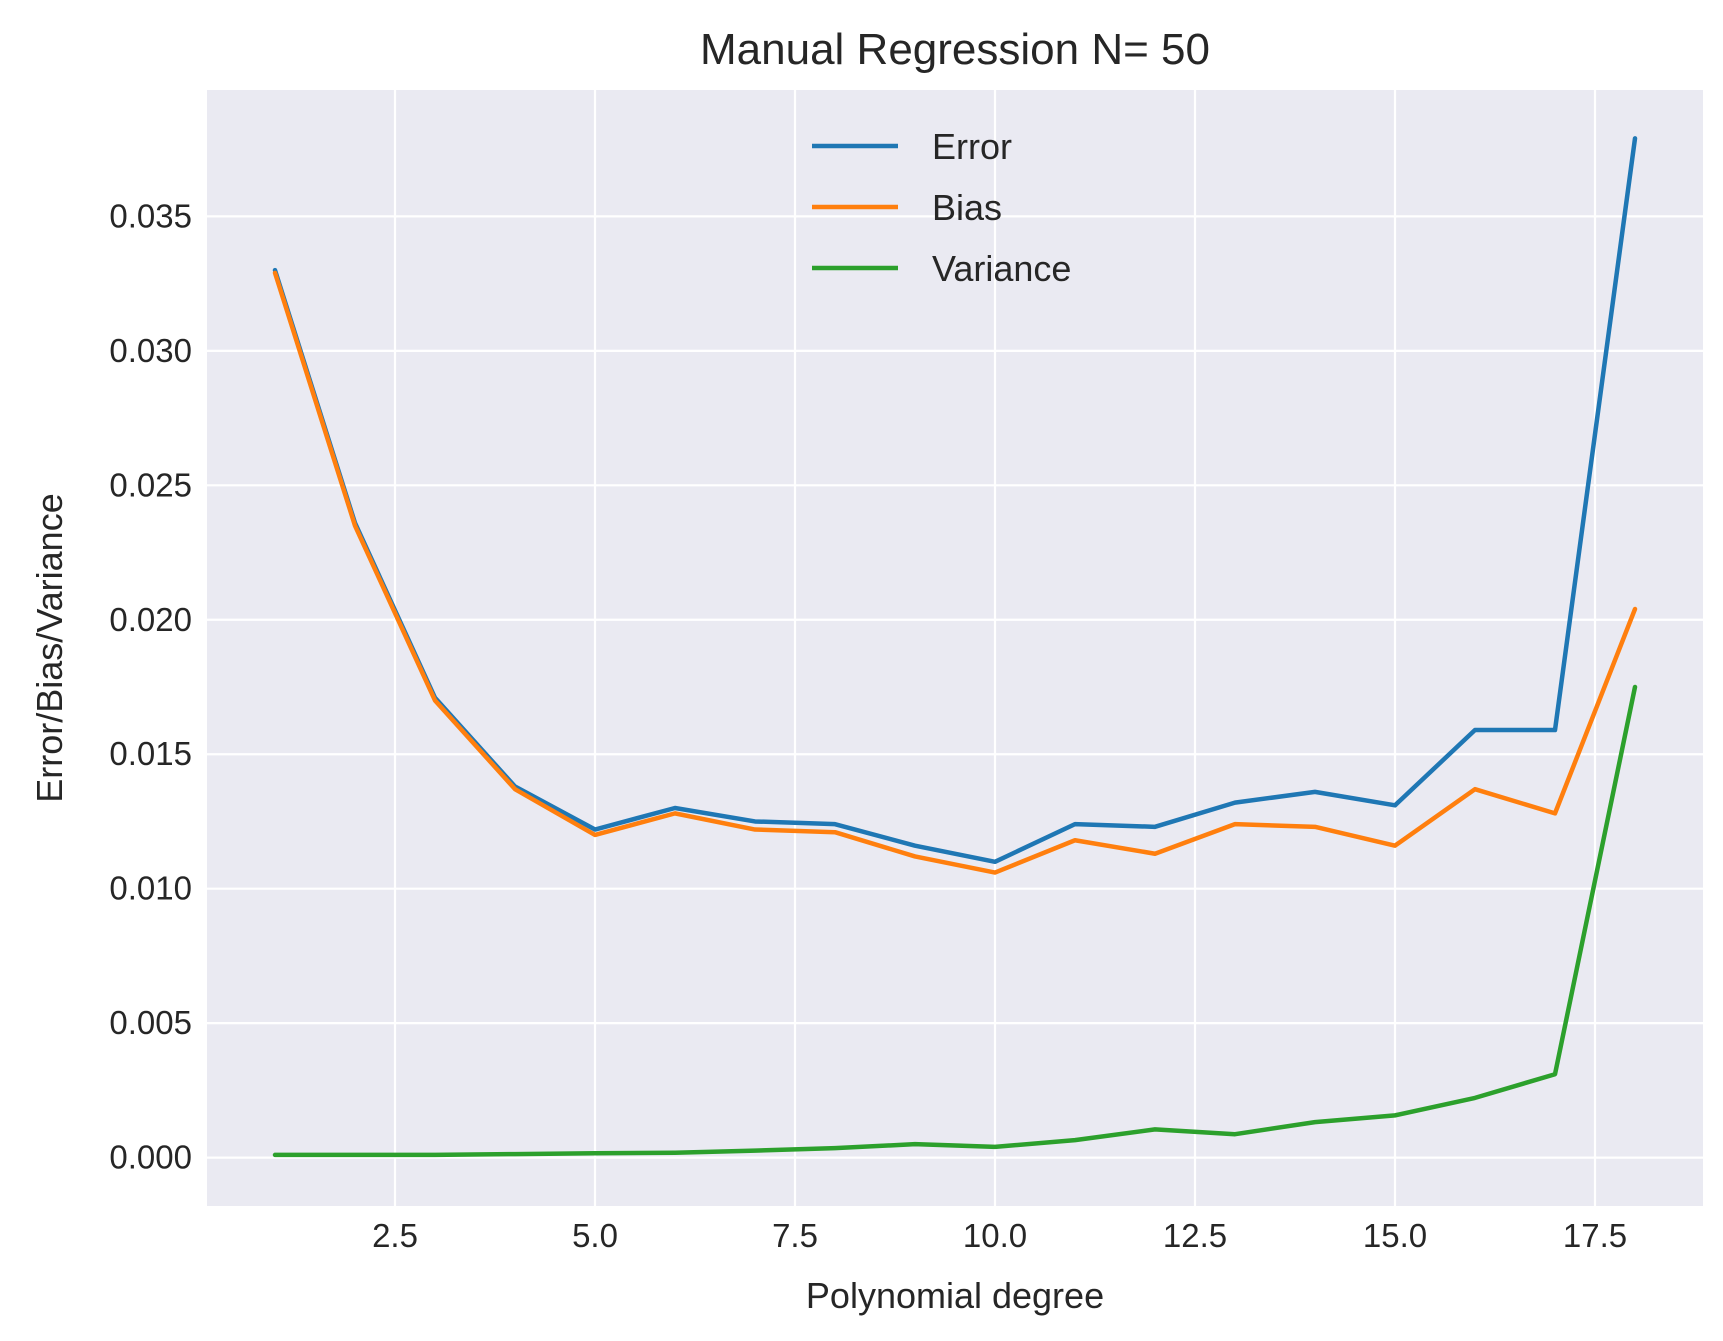 The image size is (1723, 1341). What do you see at coordinates (150, 686) in the screenshot?
I see `y-tick-labels: 0.000 0.005 0.010 0.015 0.020 0.025 0.030 0.035` at bounding box center [150, 686].